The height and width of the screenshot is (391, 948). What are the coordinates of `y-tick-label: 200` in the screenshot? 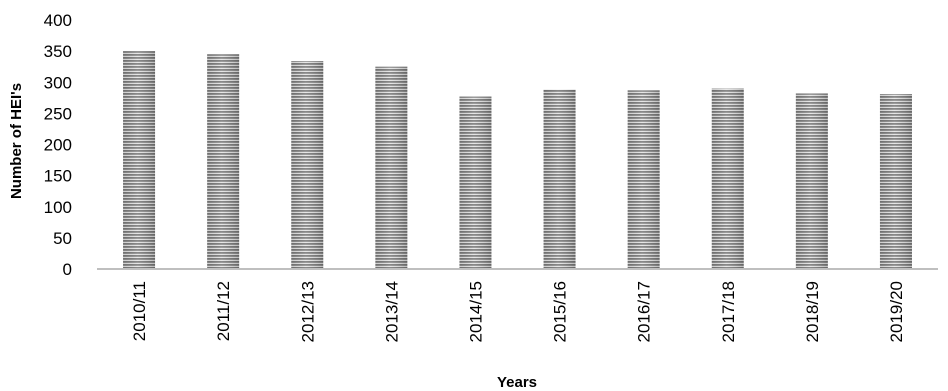 It's located at (58, 145).